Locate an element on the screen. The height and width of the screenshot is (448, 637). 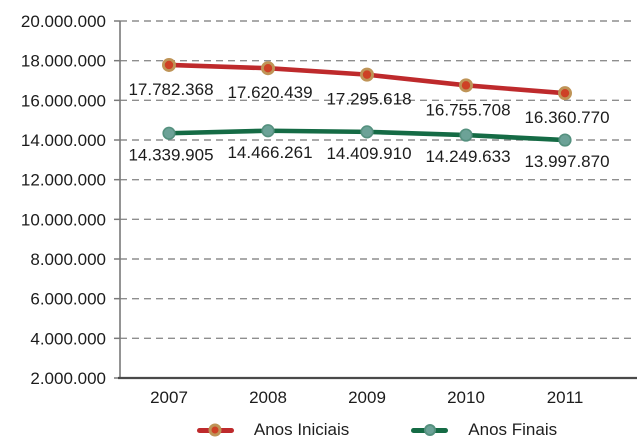
y-axis-label: 14.000.000 is located at coordinates (63, 140).